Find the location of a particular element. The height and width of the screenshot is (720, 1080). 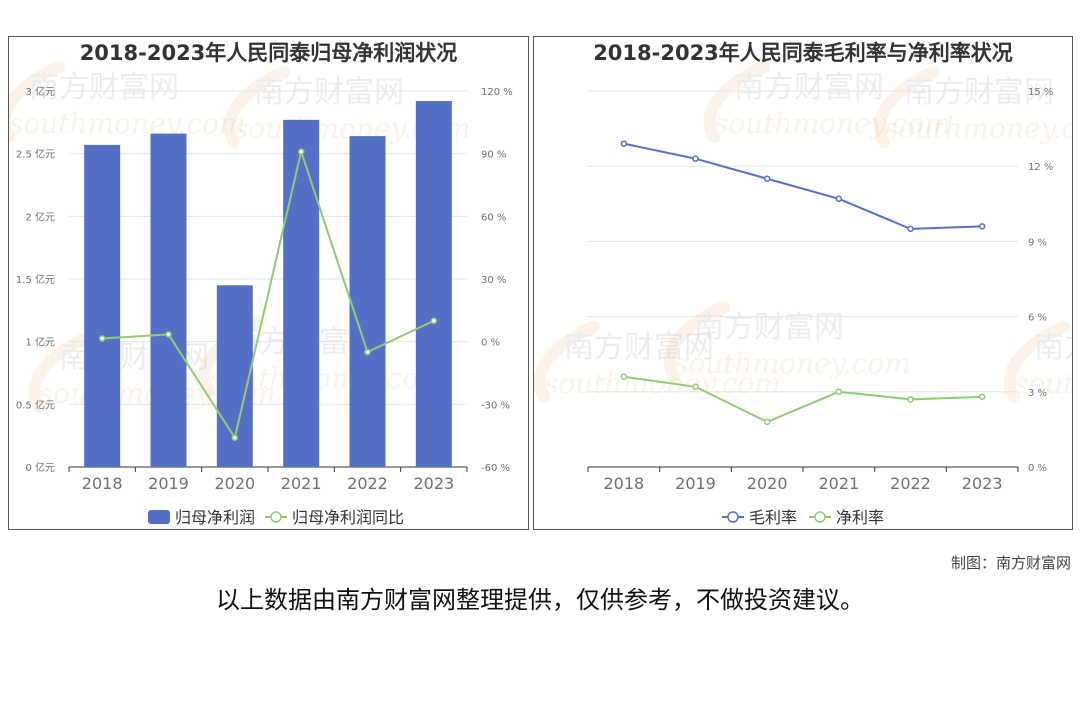

y-left-tick-label: 0 亿元 is located at coordinates (40, 467).